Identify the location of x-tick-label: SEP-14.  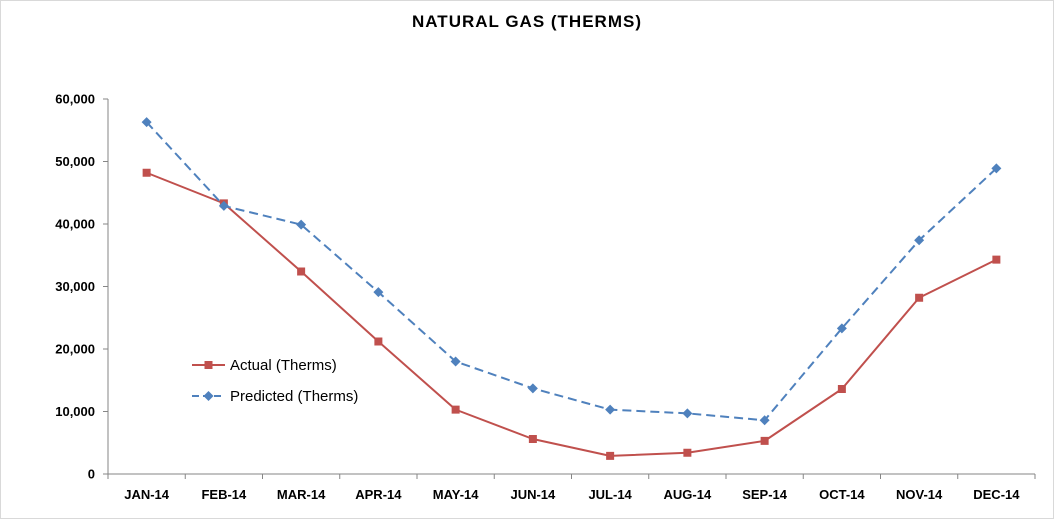
(765, 494).